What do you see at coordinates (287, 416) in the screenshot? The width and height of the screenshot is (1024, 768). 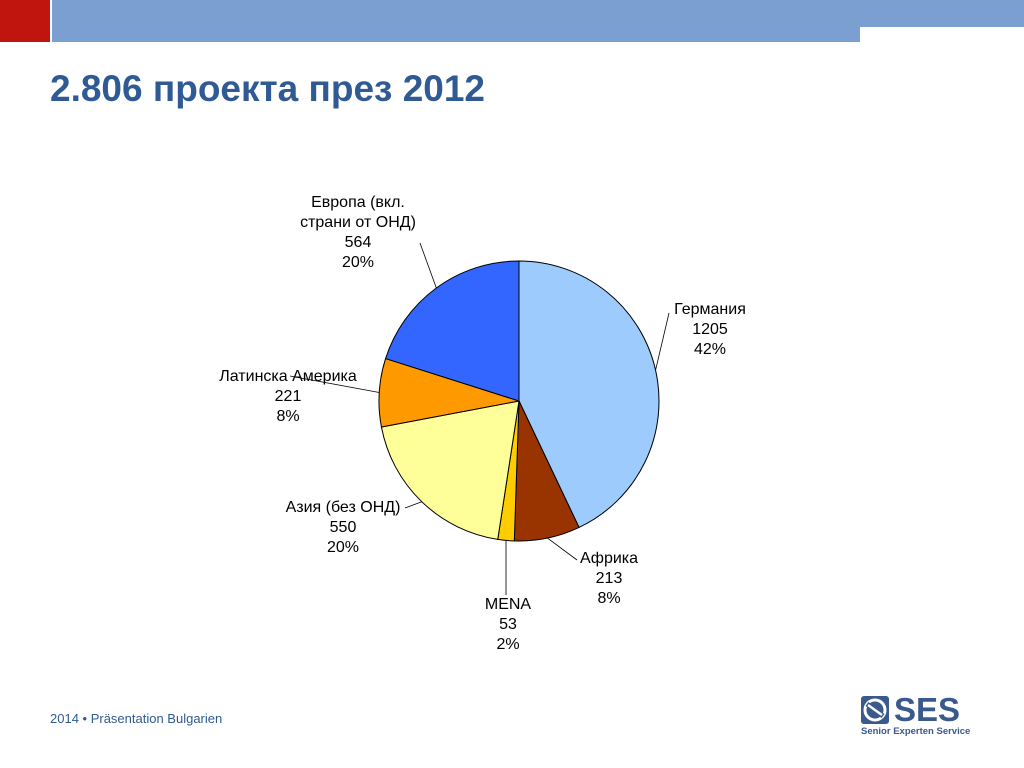 I see `data-label-4-line-2: 8%` at bounding box center [287, 416].